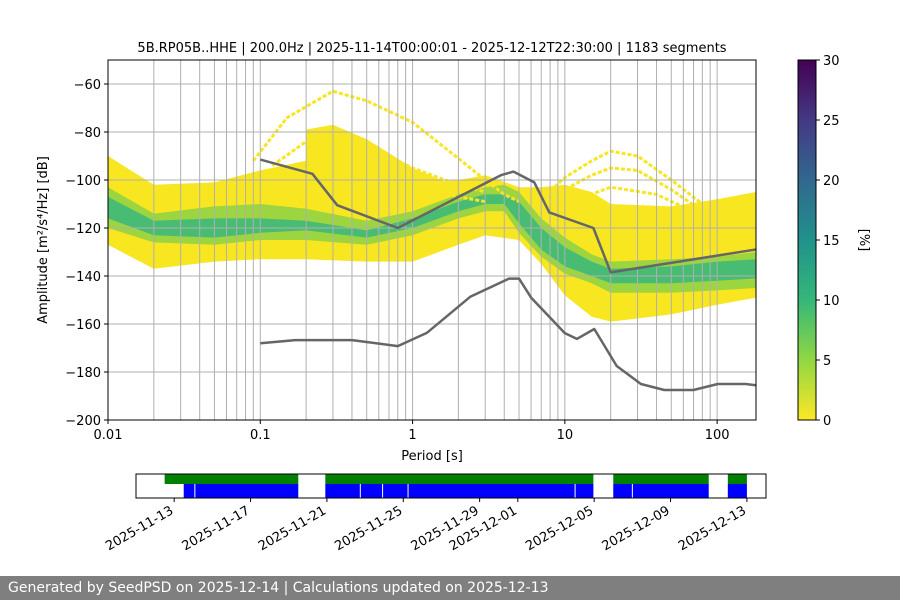 This screenshot has height=600, width=900. Describe the element at coordinates (507, 216) in the screenshot. I see `reference-curve-nhnm` at that location.